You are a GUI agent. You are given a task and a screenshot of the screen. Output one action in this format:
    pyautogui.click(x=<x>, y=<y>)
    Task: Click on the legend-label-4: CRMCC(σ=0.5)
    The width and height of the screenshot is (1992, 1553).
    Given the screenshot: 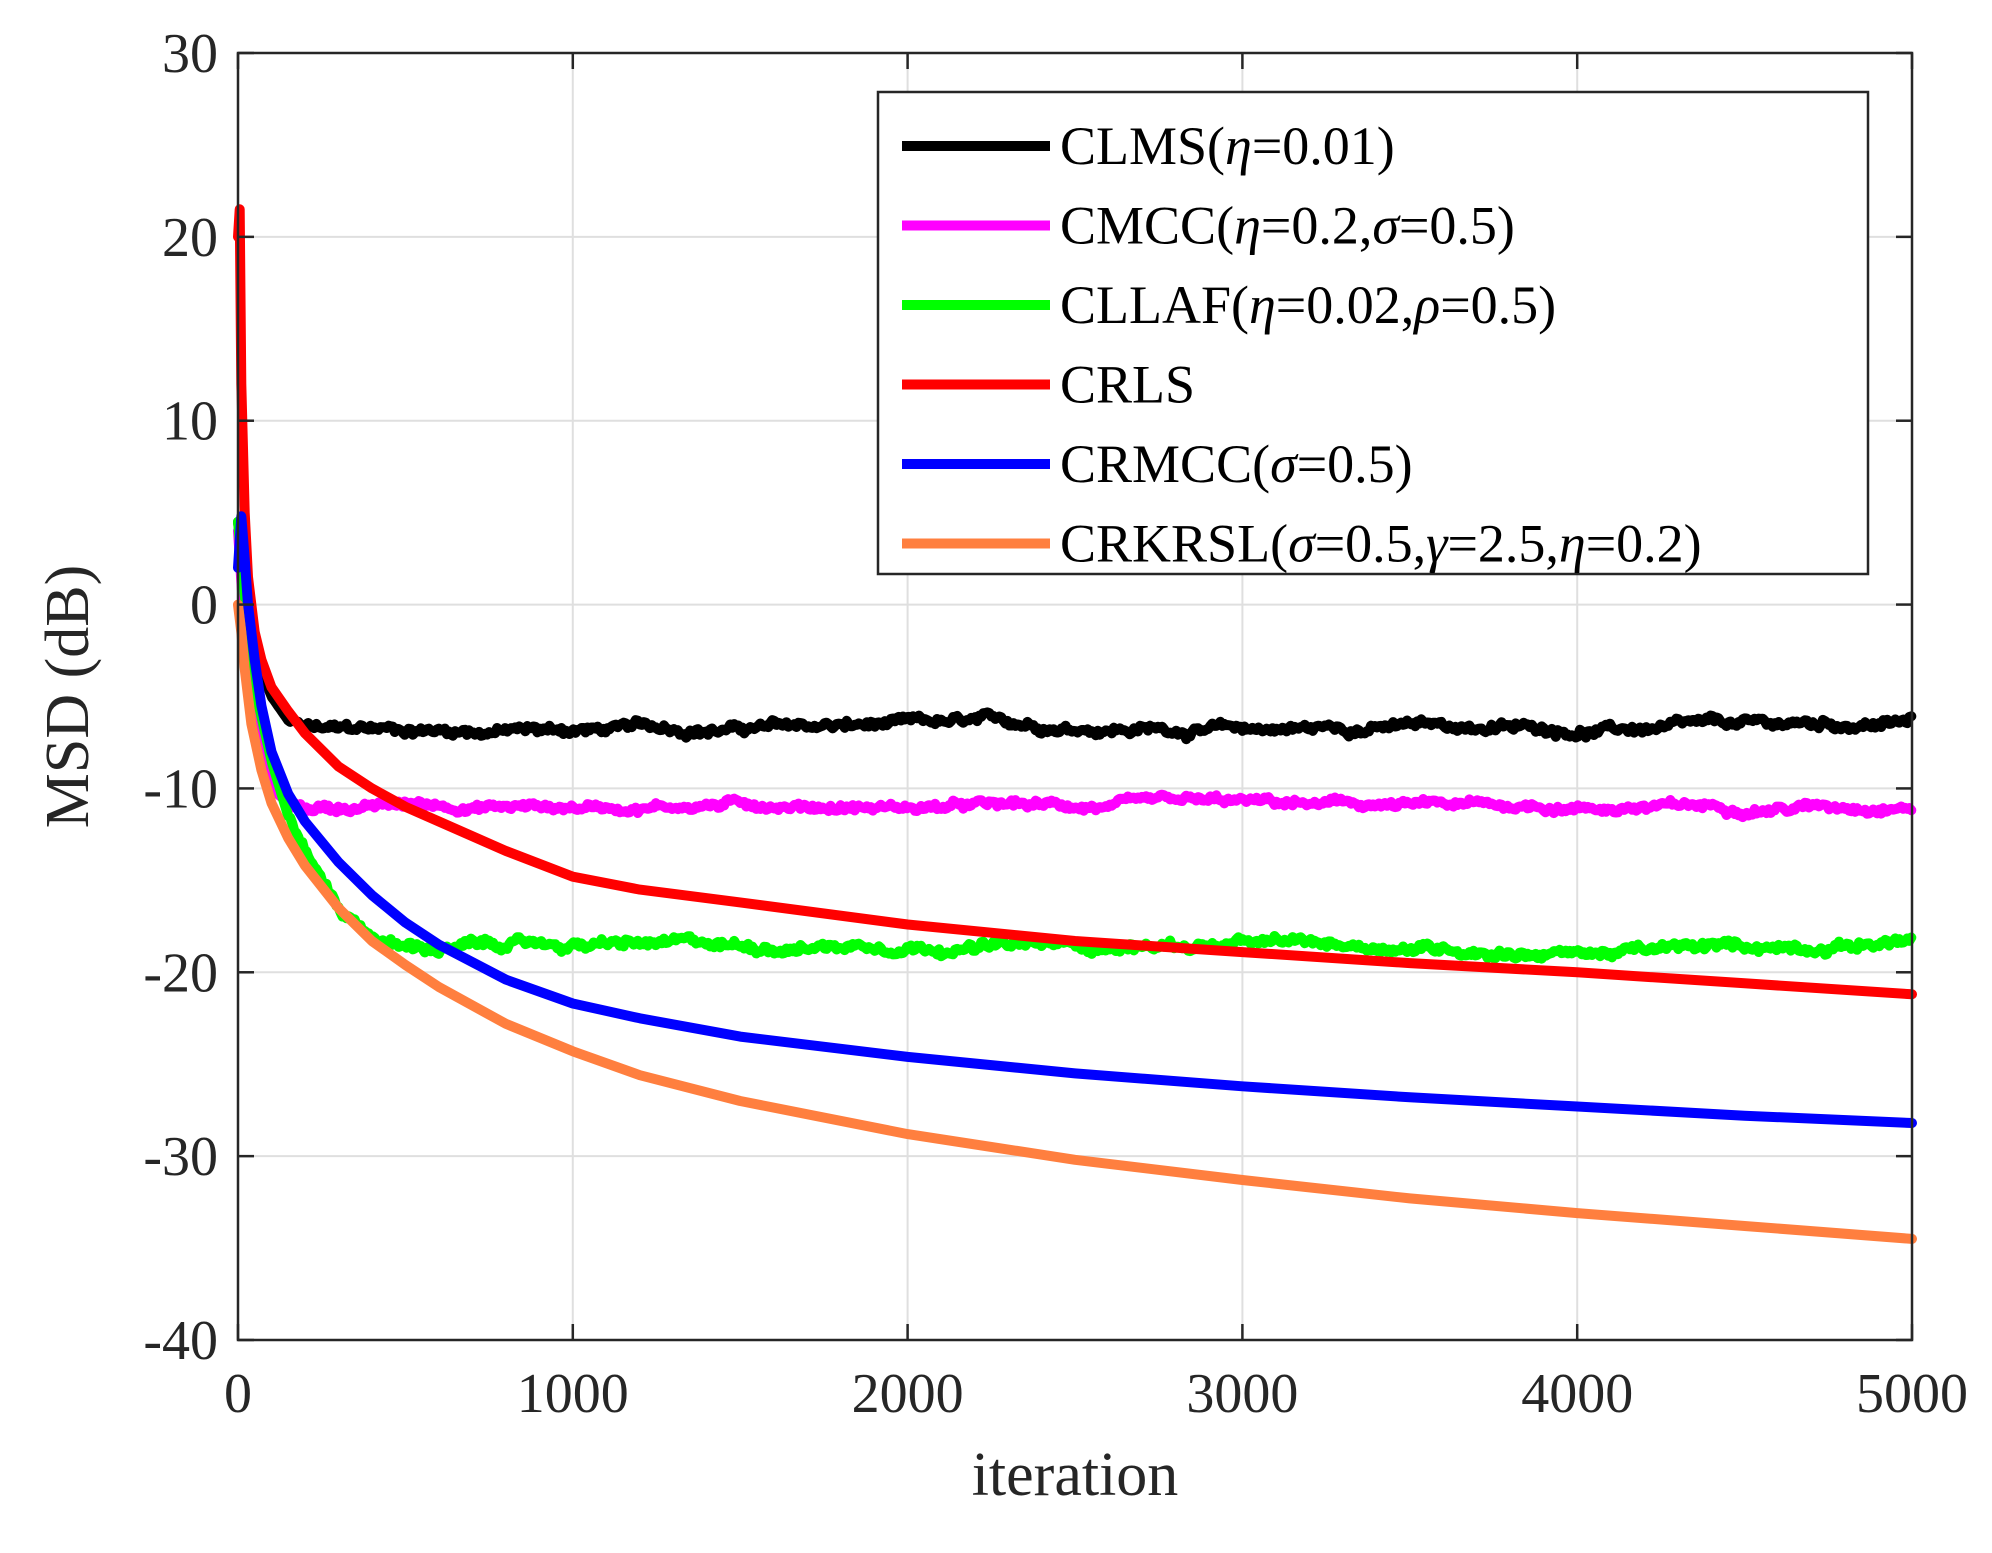 What is the action you would take?
    pyautogui.click(x=1236, y=464)
    